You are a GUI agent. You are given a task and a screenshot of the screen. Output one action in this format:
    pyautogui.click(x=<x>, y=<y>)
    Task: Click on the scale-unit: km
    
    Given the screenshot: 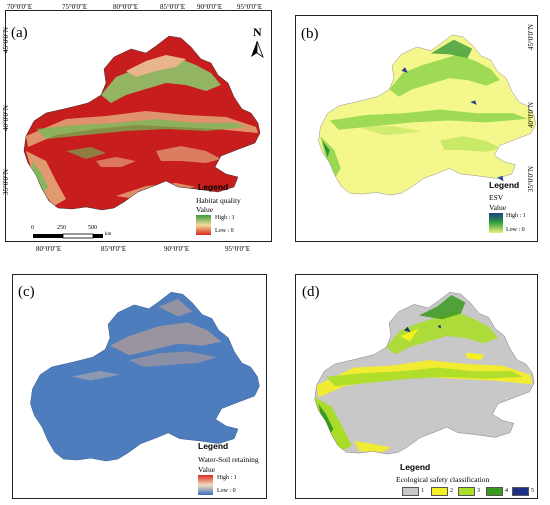 What is the action you would take?
    pyautogui.click(x=108, y=234)
    